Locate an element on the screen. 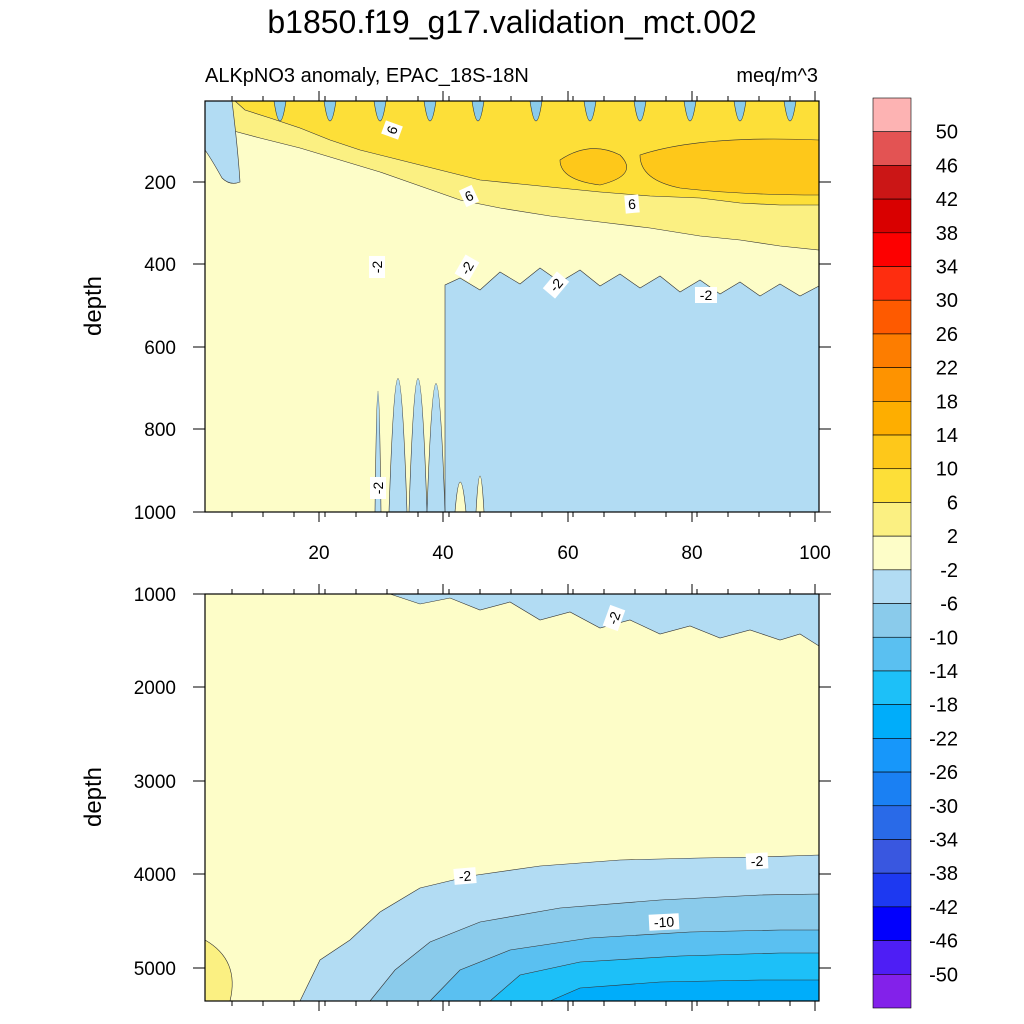 This screenshot has width=1024, height=1024. lower-ytick-label: 1000 is located at coordinates (155, 595).